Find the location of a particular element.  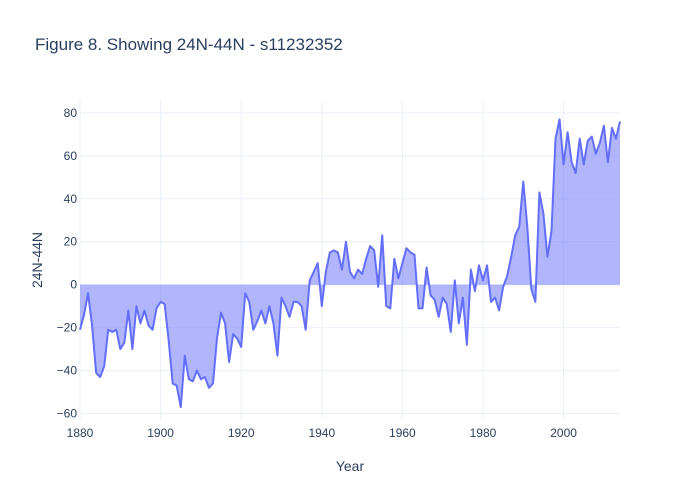

x-tick-label: 1940 is located at coordinates (321, 433).